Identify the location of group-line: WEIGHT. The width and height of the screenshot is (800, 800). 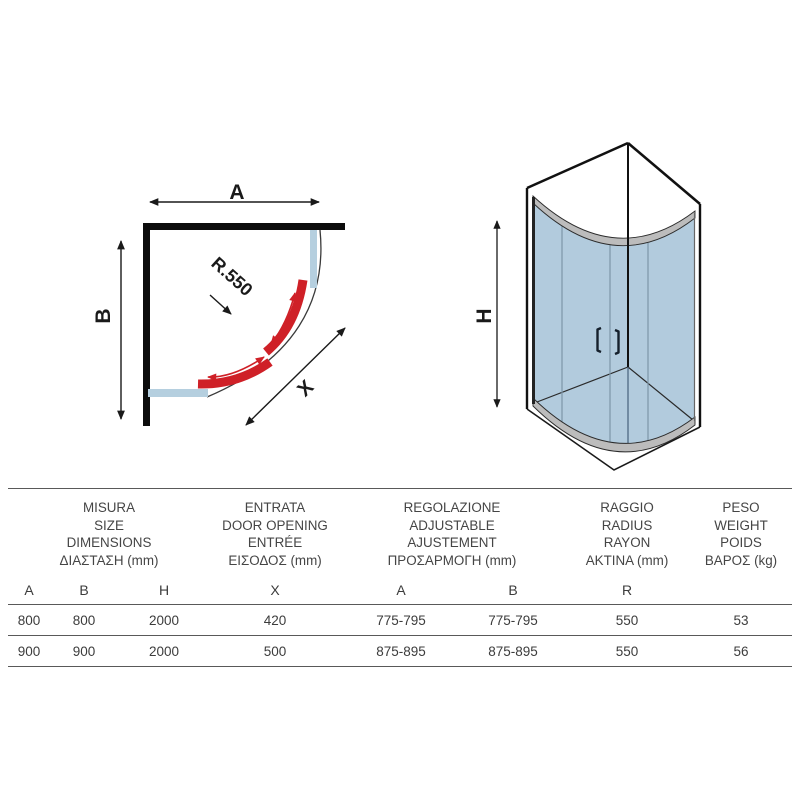
(741, 525).